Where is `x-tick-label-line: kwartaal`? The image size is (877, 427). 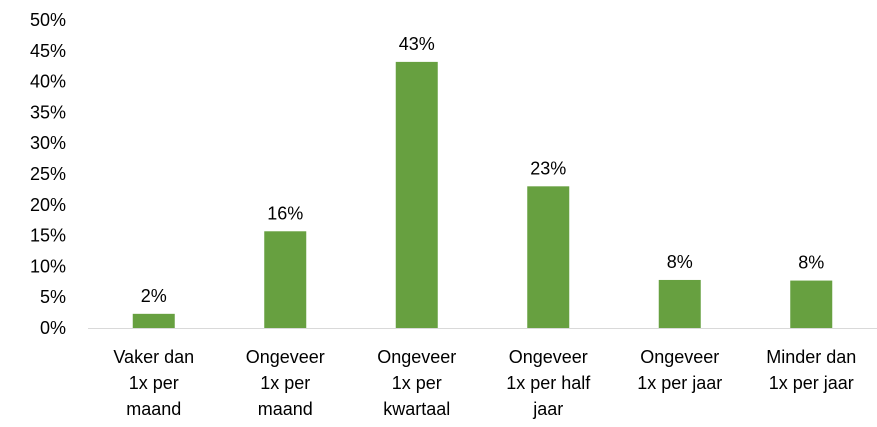 x-tick-label-line: kwartaal is located at coordinates (416, 409).